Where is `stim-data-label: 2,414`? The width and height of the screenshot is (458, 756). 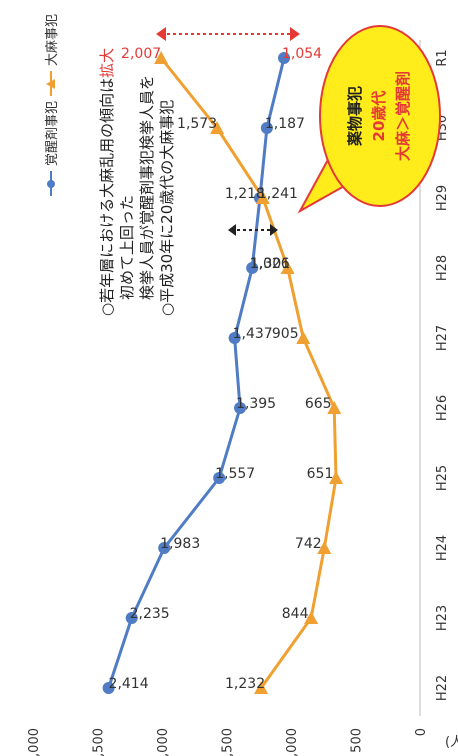
stim-data-label: 2,414 is located at coordinates (129, 684).